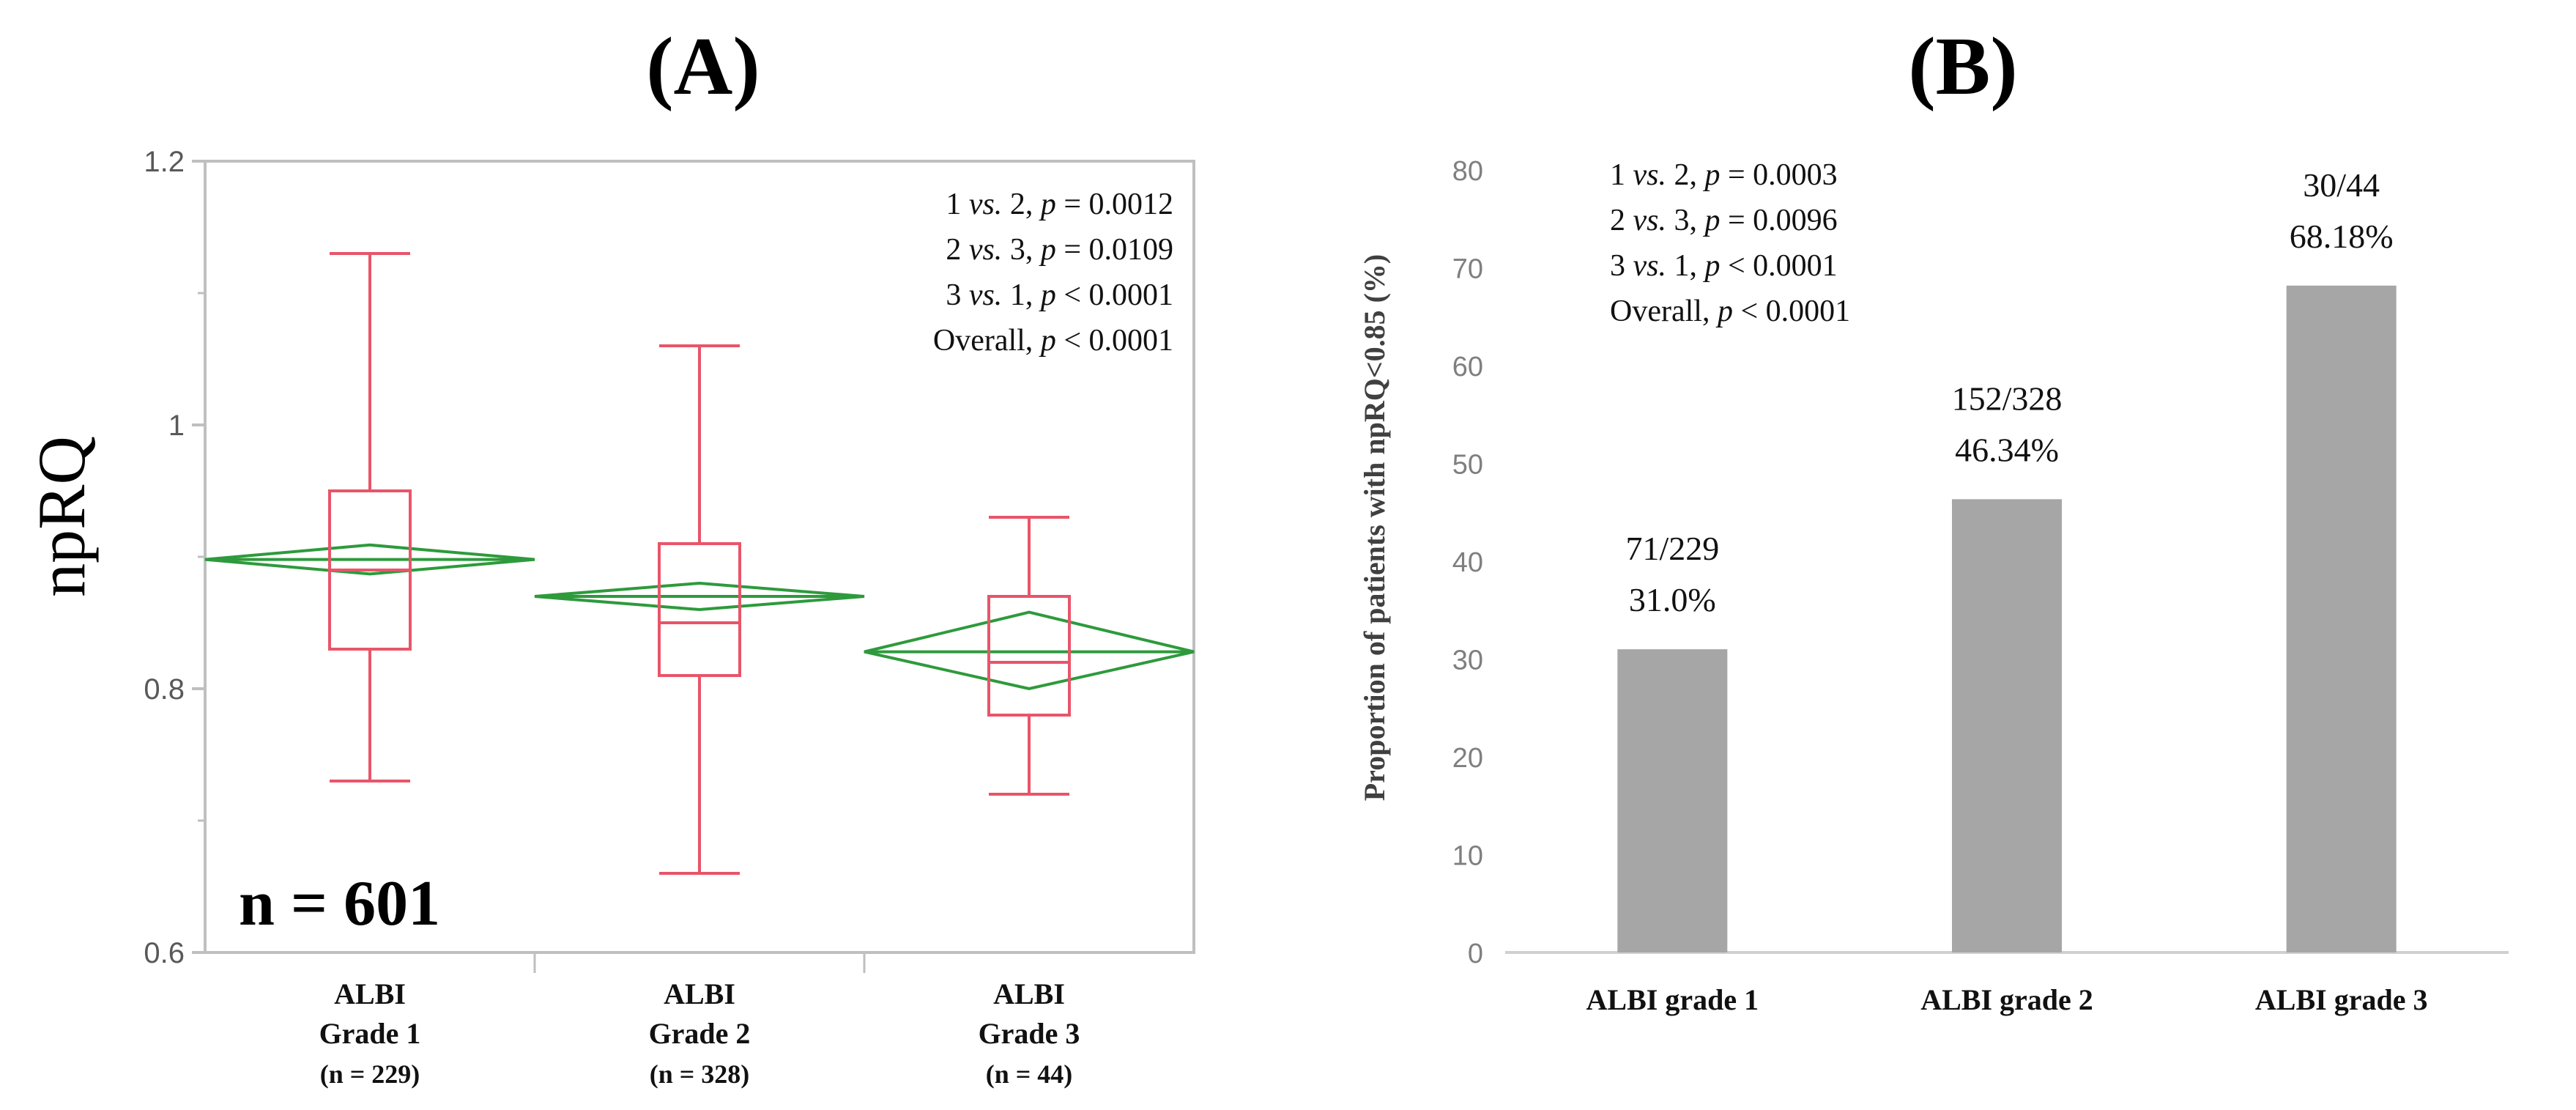  Describe the element at coordinates (1029, 1033) in the screenshot. I see `x-label-line: Grade 3` at that location.